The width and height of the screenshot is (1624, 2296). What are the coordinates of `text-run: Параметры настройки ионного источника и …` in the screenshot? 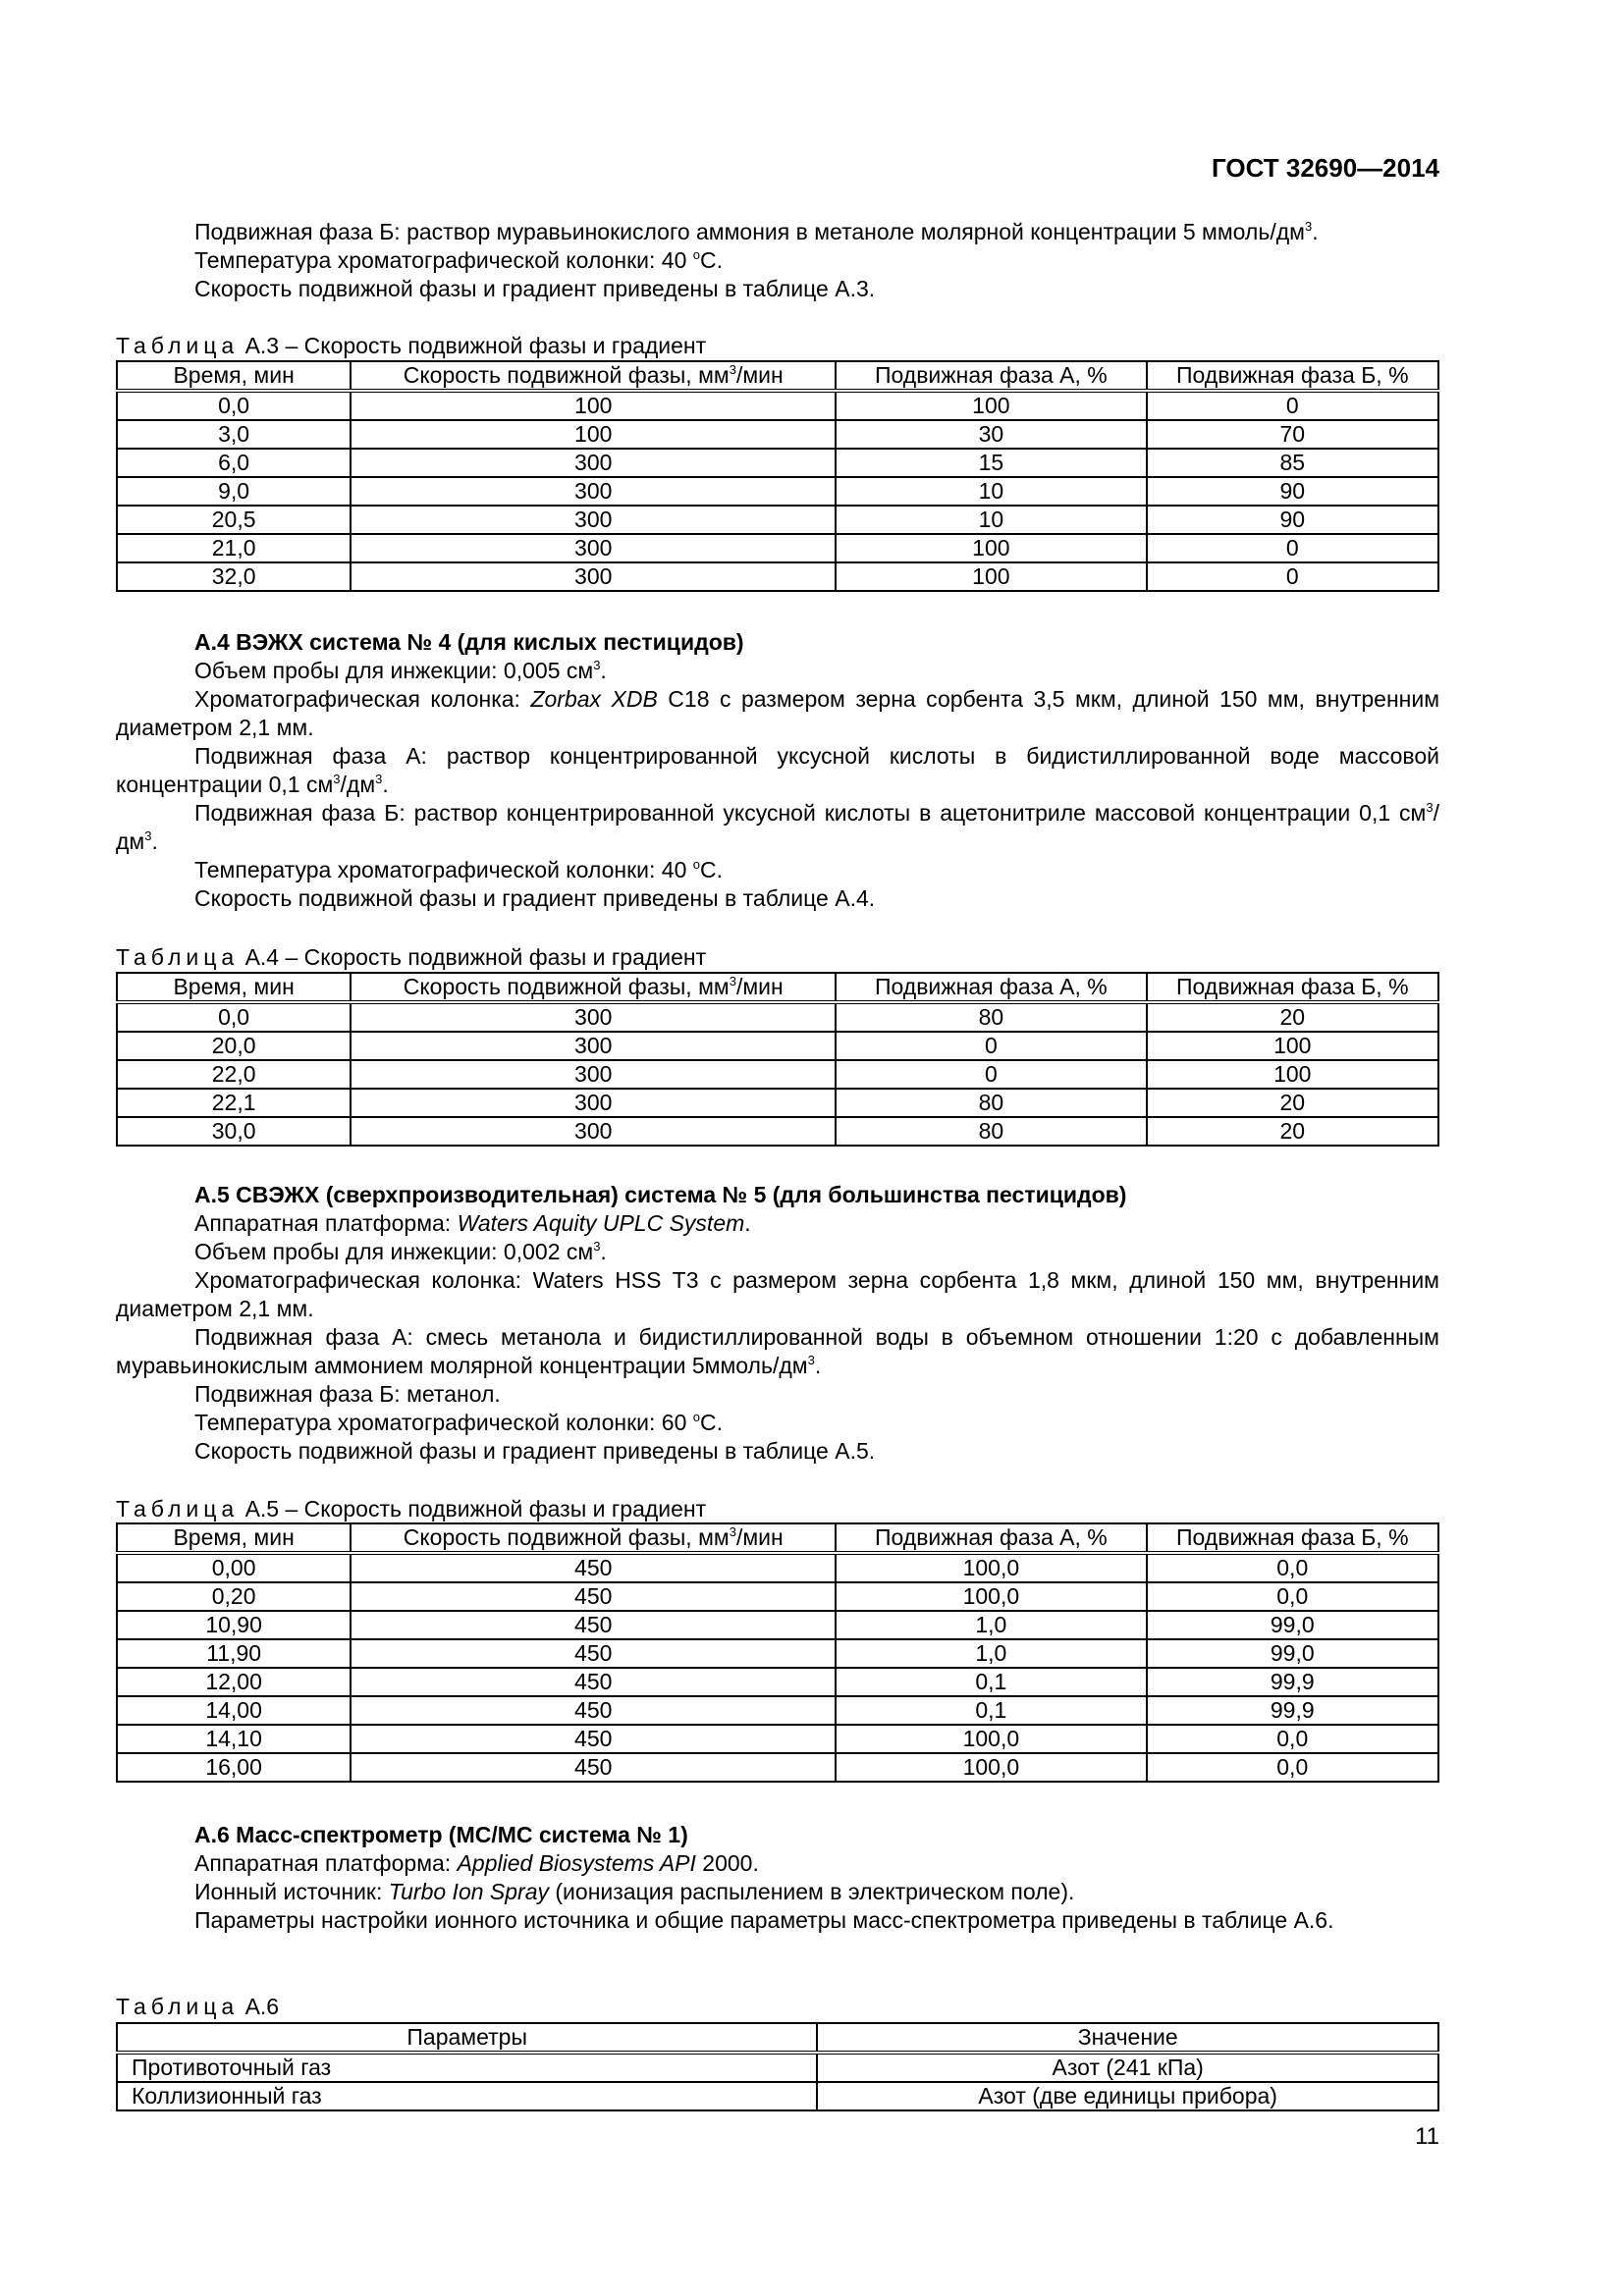 It's located at (764, 1920).